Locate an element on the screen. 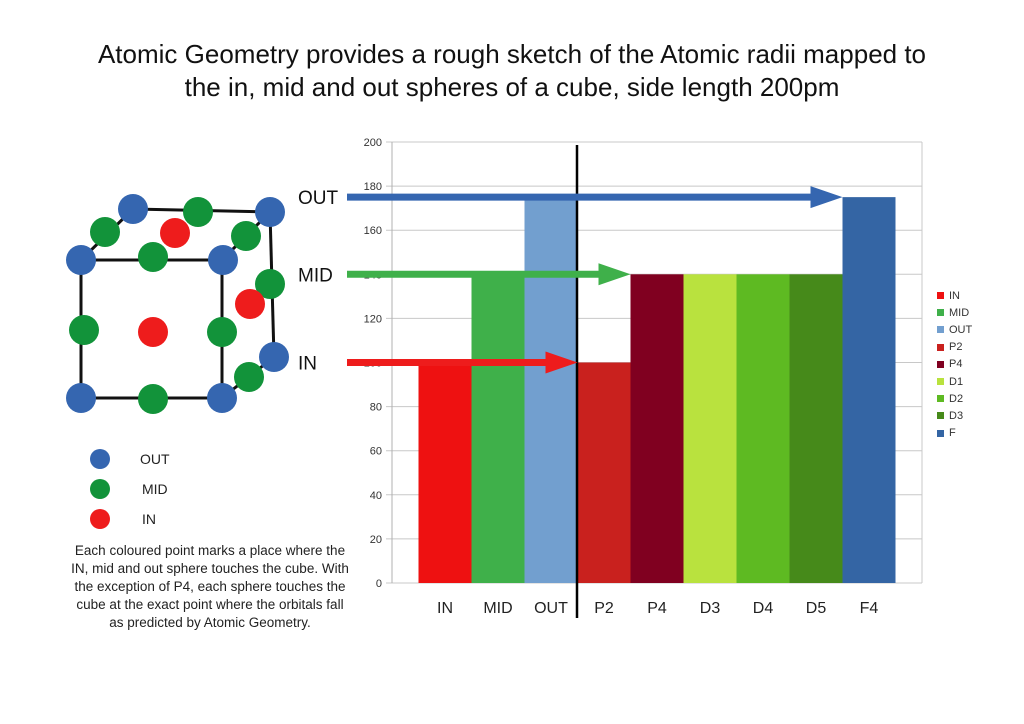 The height and width of the screenshot is (724, 1024). legend-item-d1: D1 is located at coordinates (954, 381).